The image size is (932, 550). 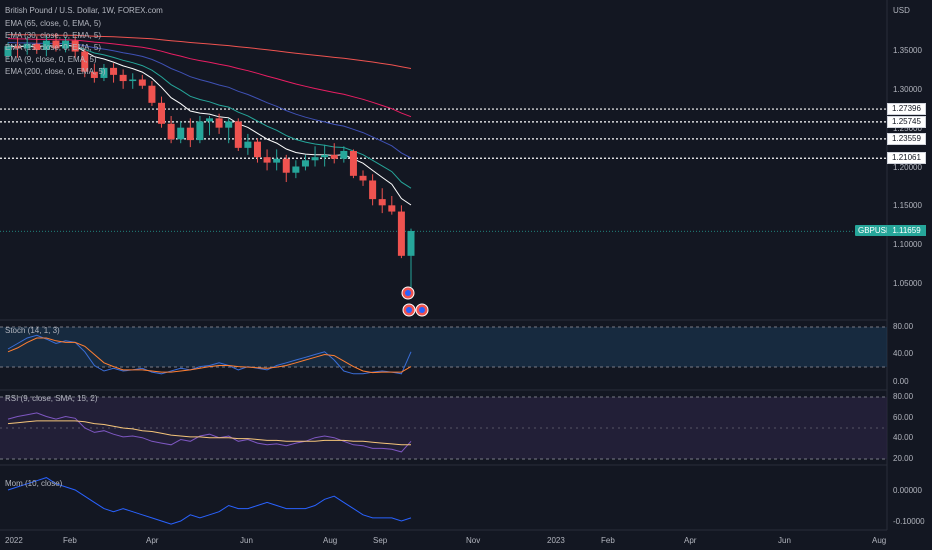 What do you see at coordinates (209, 51) in the screenshot?
I see `ema-200-line` at bounding box center [209, 51].